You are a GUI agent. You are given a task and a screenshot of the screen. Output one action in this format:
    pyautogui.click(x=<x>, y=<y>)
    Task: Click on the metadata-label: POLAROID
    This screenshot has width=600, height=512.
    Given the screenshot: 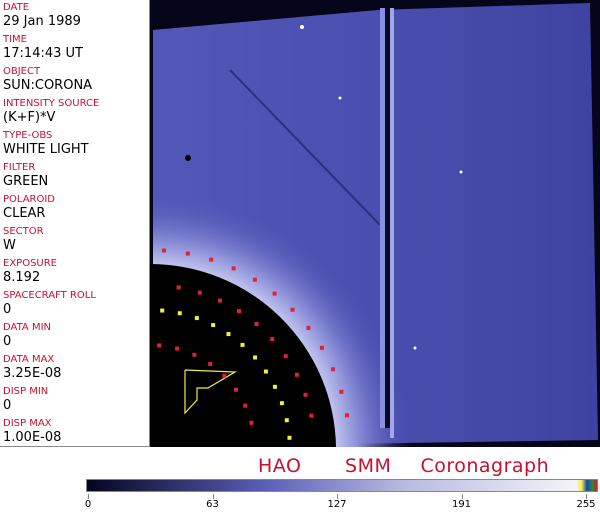 What is the action you would take?
    pyautogui.click(x=29, y=199)
    